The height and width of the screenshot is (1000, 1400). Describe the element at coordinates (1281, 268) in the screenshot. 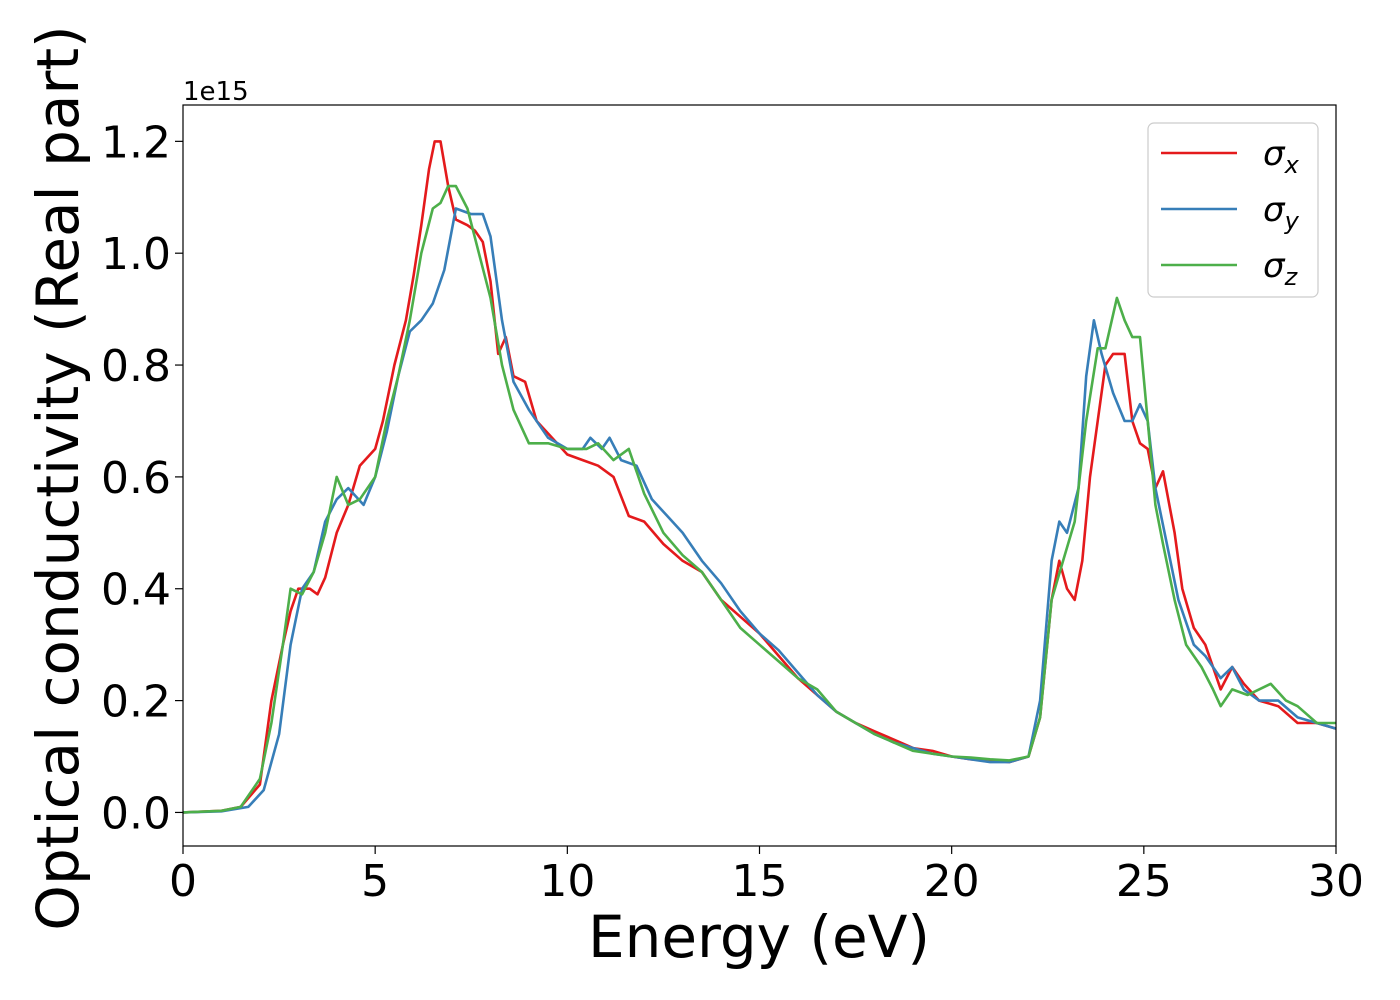

I see `legend-label-z: σz` at that location.